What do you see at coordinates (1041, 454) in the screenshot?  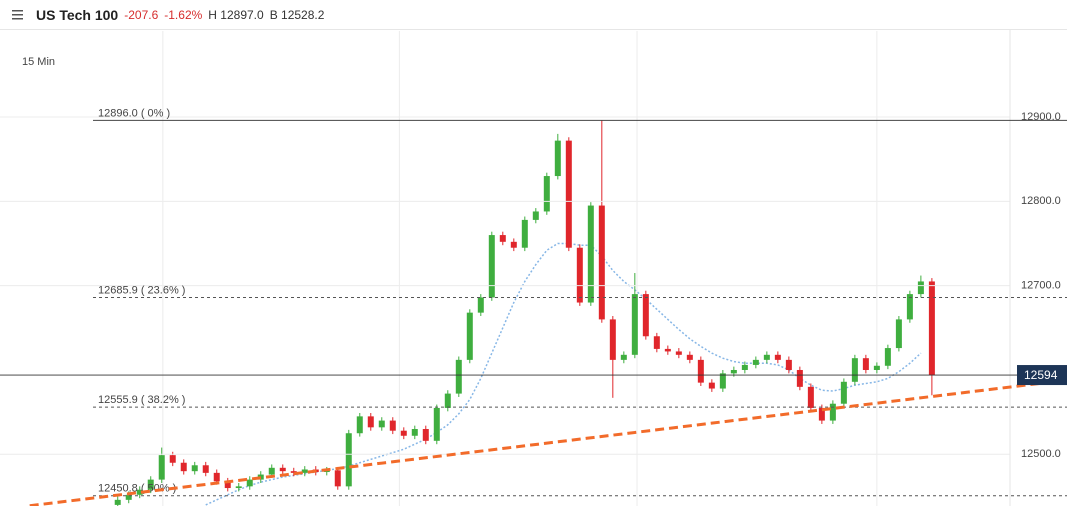 I see `y-tick-label: 12500.0` at bounding box center [1041, 454].